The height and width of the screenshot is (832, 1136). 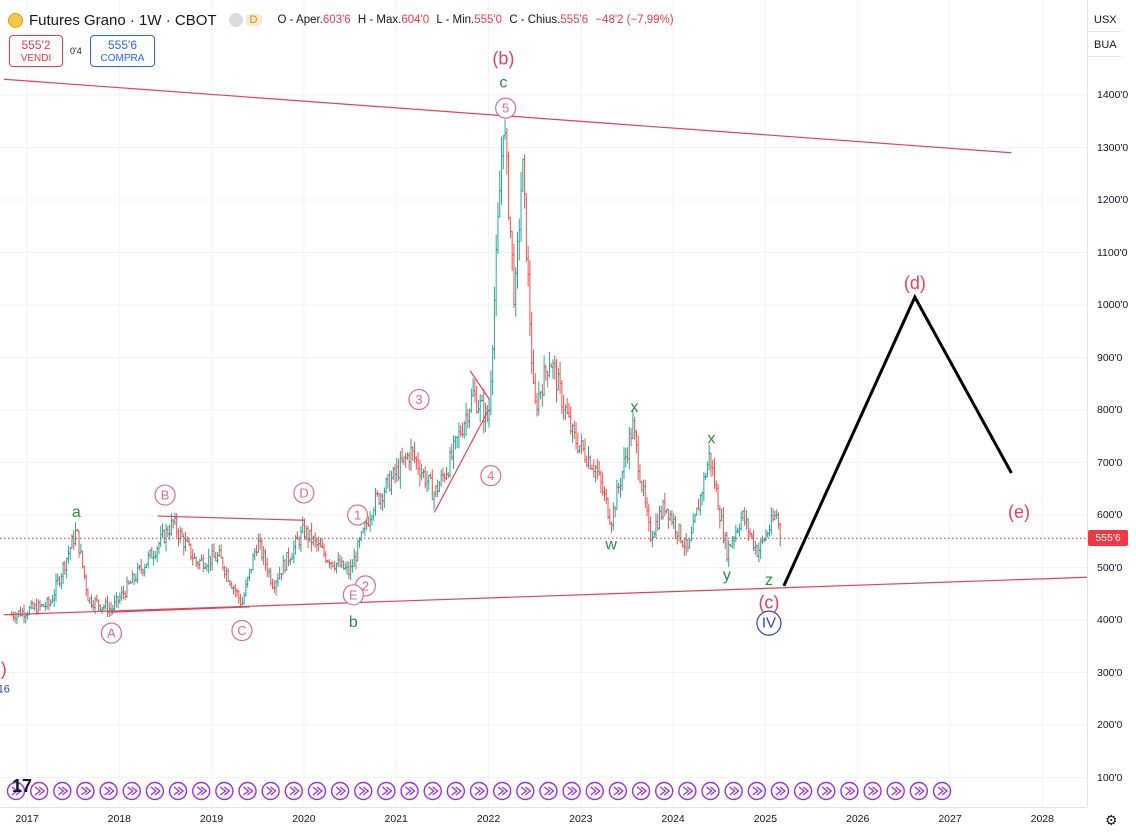 What do you see at coordinates (1104, 48) in the screenshot?
I see `unit-selector: BUA` at bounding box center [1104, 48].